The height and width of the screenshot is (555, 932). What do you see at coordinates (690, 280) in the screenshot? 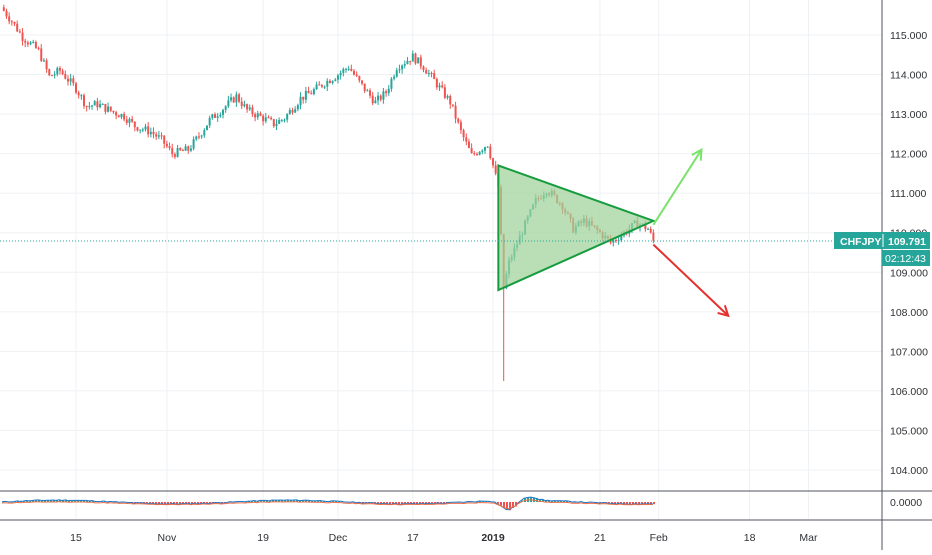
I see `breakdown-arrow-shaft` at bounding box center [690, 280].